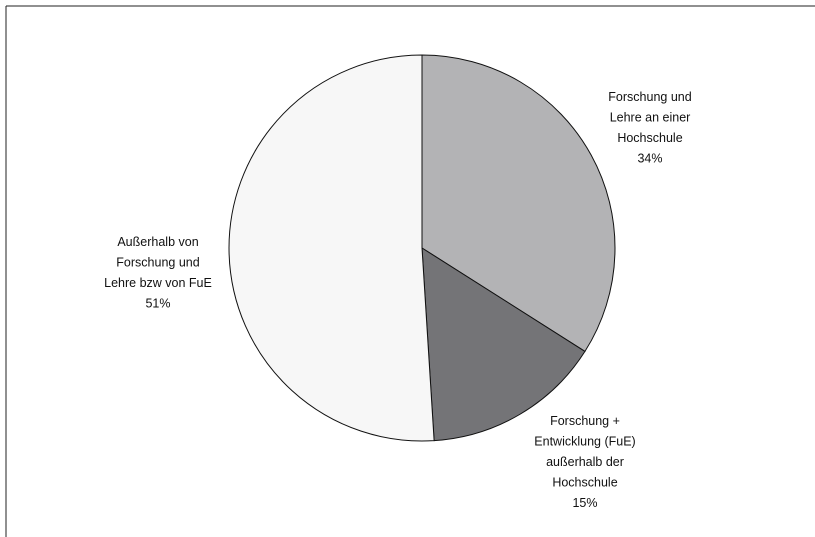 This screenshot has height=537, width=815. I want to click on pie-slice-label-line-1-3: Hochschule, so click(649, 138).